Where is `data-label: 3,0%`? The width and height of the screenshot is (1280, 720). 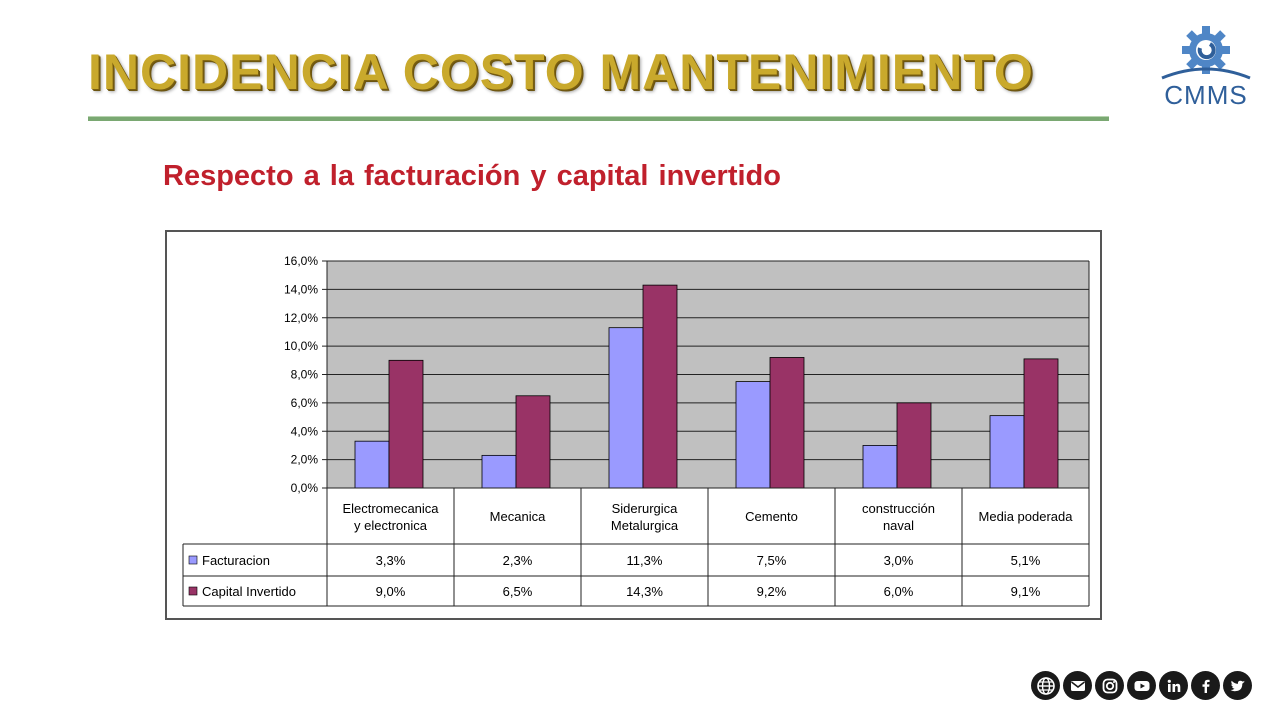 data-label: 3,0% is located at coordinates (899, 560).